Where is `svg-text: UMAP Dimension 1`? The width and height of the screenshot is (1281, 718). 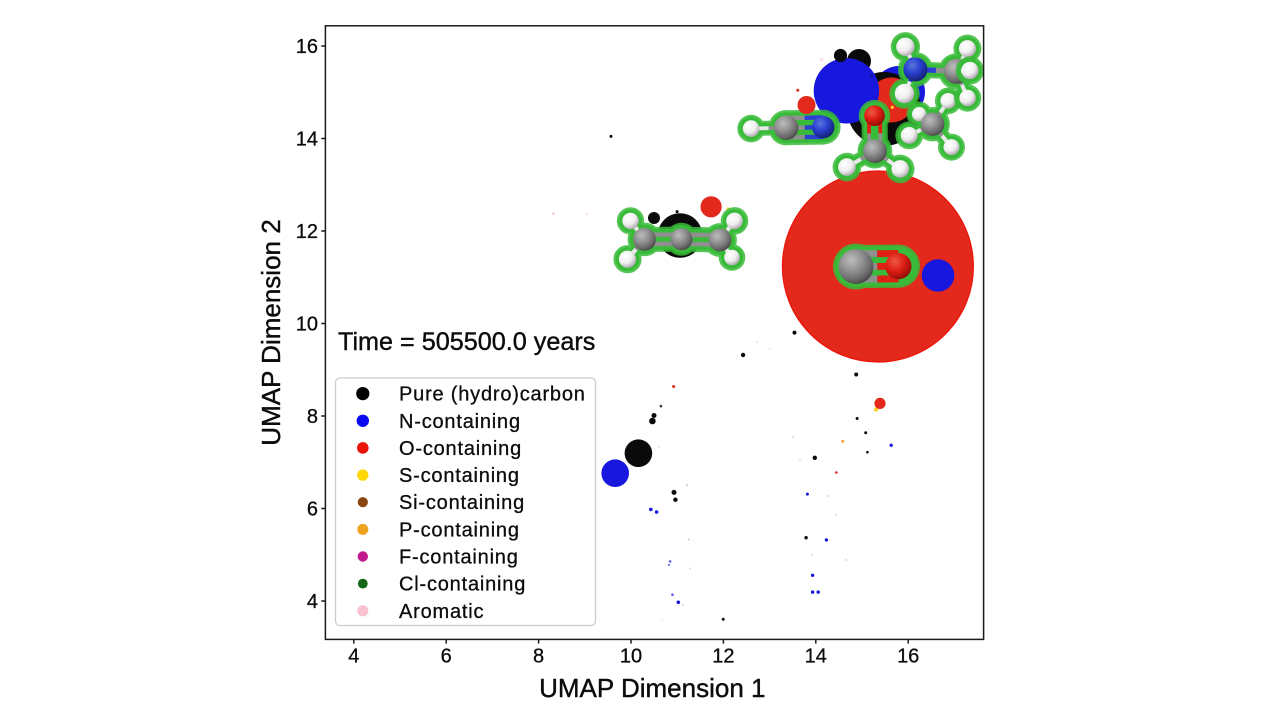 svg-text: UMAP Dimension 1 is located at coordinates (652, 688).